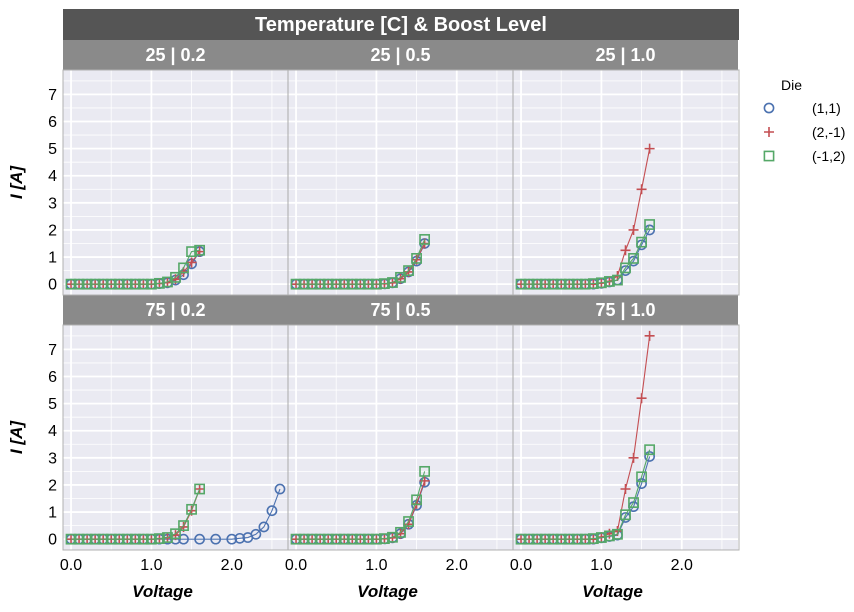 The image size is (854, 612). Describe the element at coordinates (828, 156) in the screenshot. I see `legend-label: (-1,2)` at that location.